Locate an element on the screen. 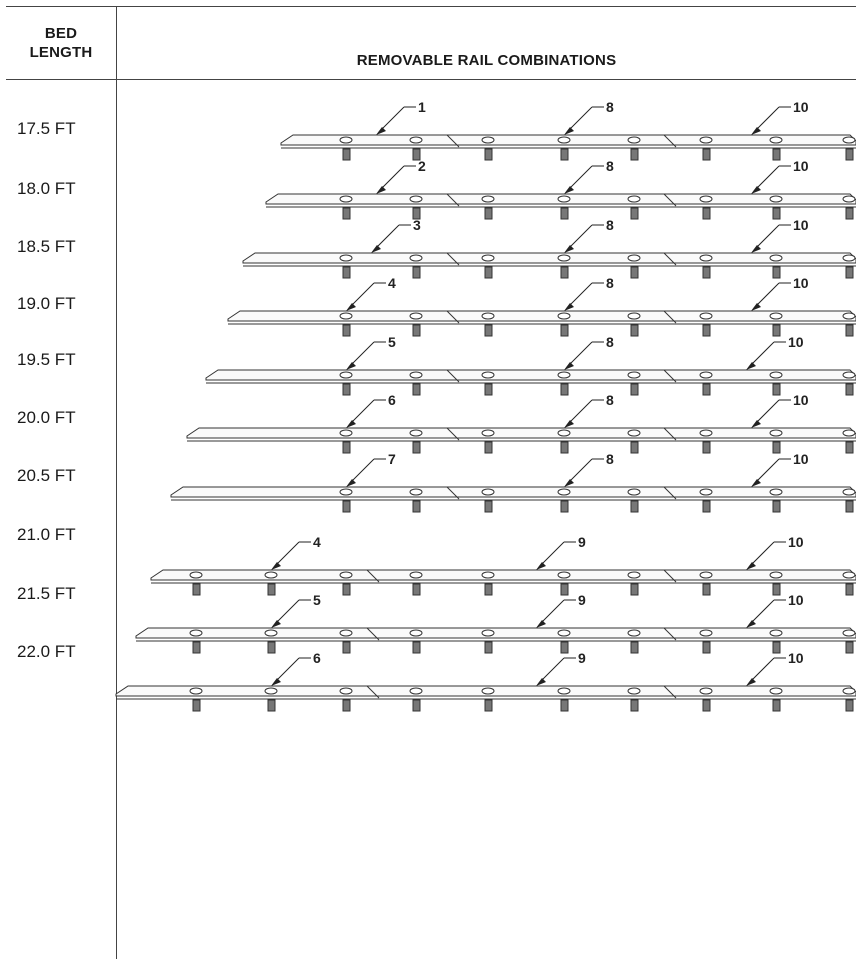 The height and width of the screenshot is (959, 864). callout-number: 5 is located at coordinates (392, 342).